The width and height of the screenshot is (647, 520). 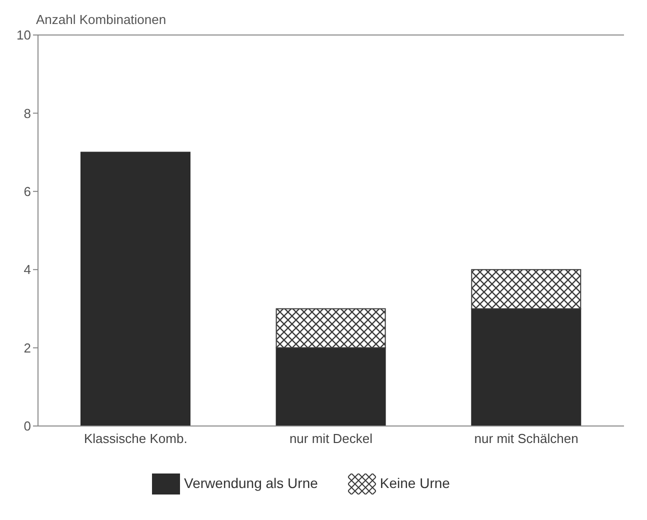 I want to click on y-tick-label: 0, so click(x=27, y=426).